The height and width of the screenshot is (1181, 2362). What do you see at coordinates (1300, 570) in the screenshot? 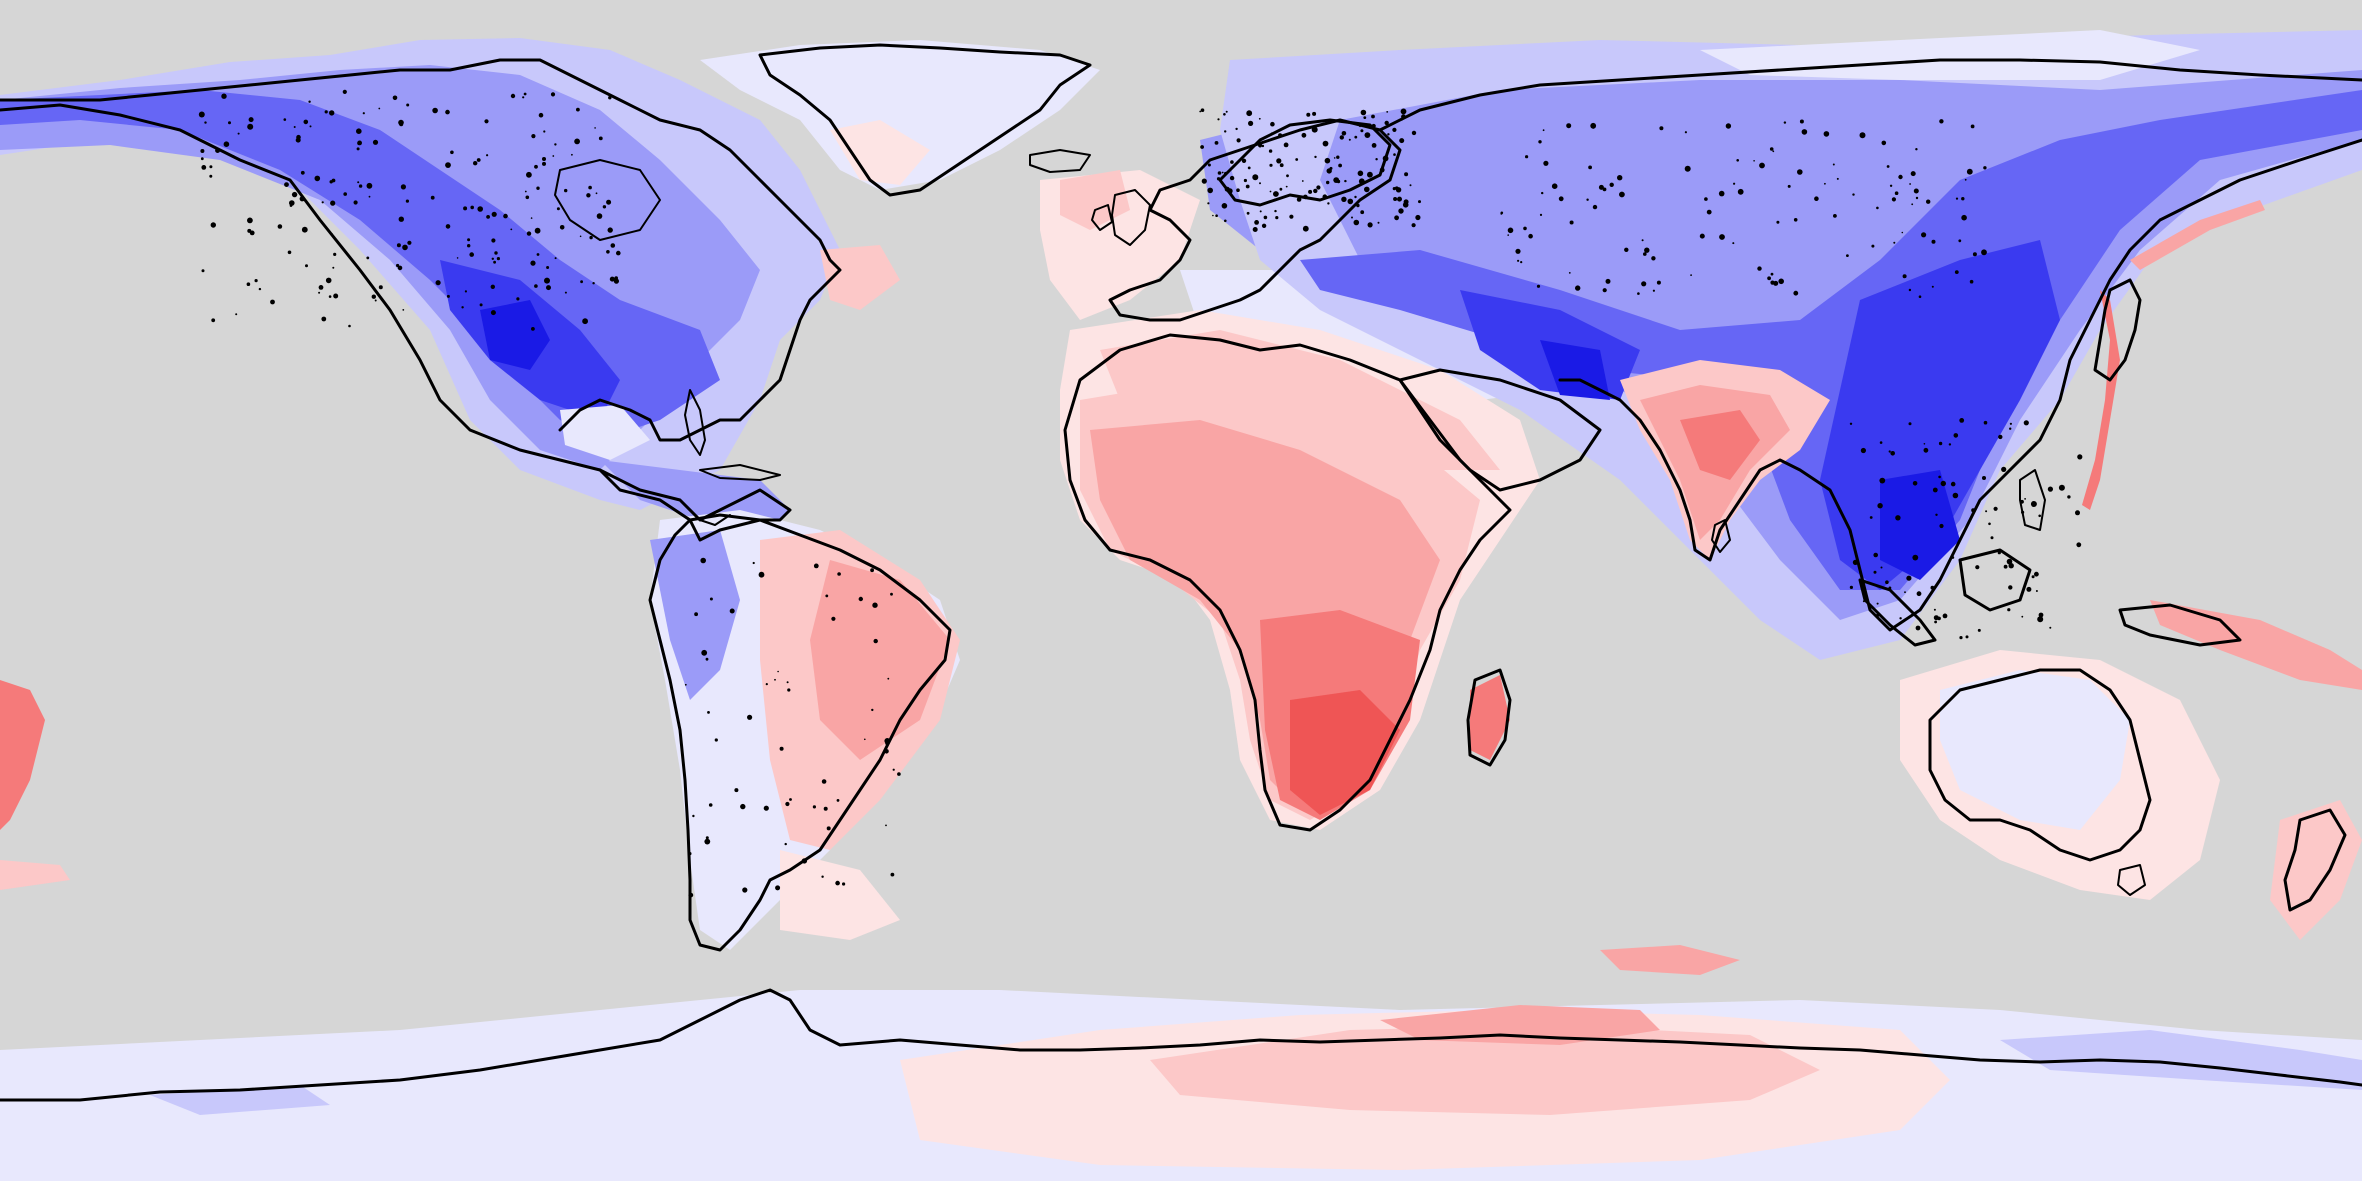
I see `africa-anomaly` at bounding box center [1300, 570].